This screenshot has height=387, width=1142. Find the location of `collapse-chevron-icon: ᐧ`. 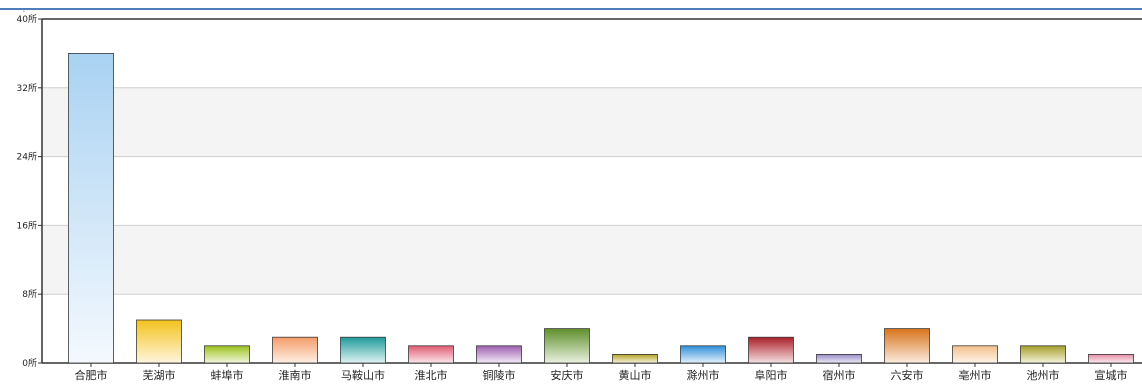

collapse-chevron-icon: ᐧ is located at coordinates (24, 12).